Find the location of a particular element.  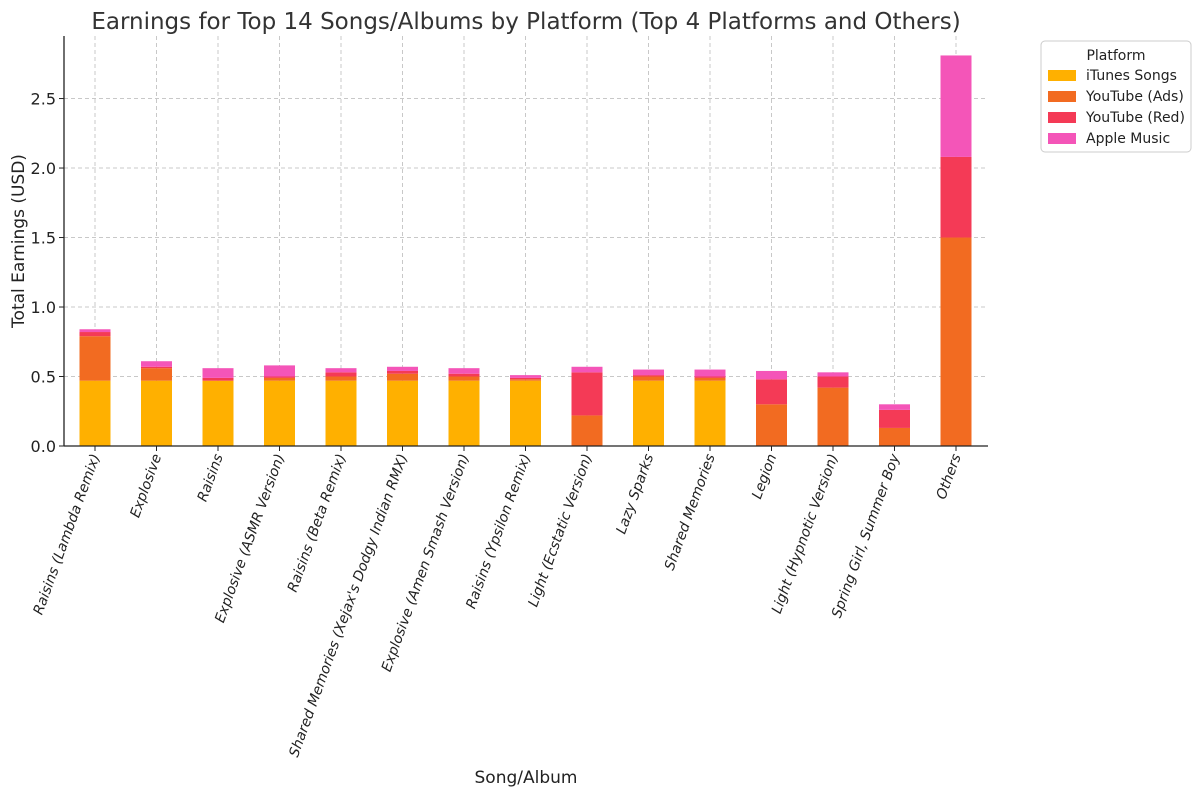

y-axis-title: Total Earnings (USD) is located at coordinates (19, 241).